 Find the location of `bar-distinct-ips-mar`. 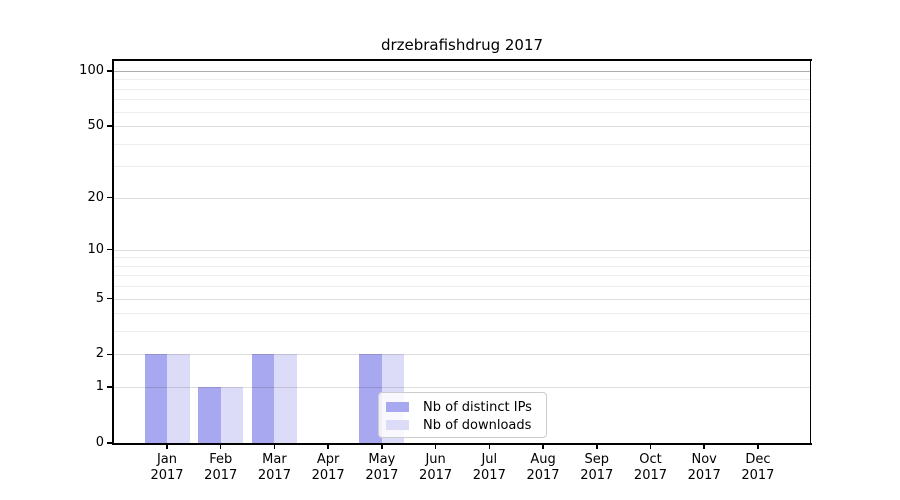

bar-distinct-ips-mar is located at coordinates (263, 398).